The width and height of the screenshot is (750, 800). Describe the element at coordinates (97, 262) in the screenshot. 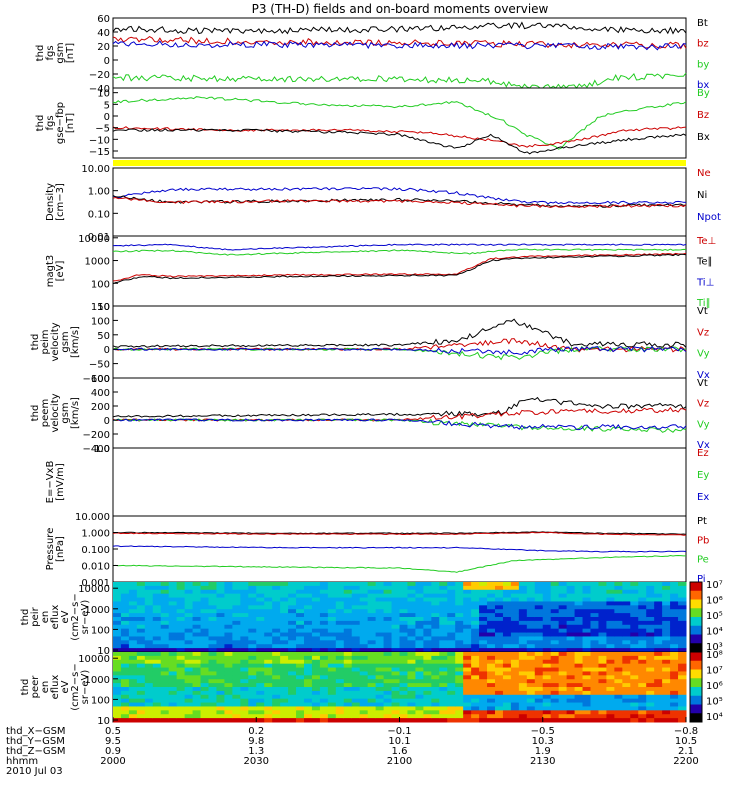

I see `y-tick-label: 1000` at that location.